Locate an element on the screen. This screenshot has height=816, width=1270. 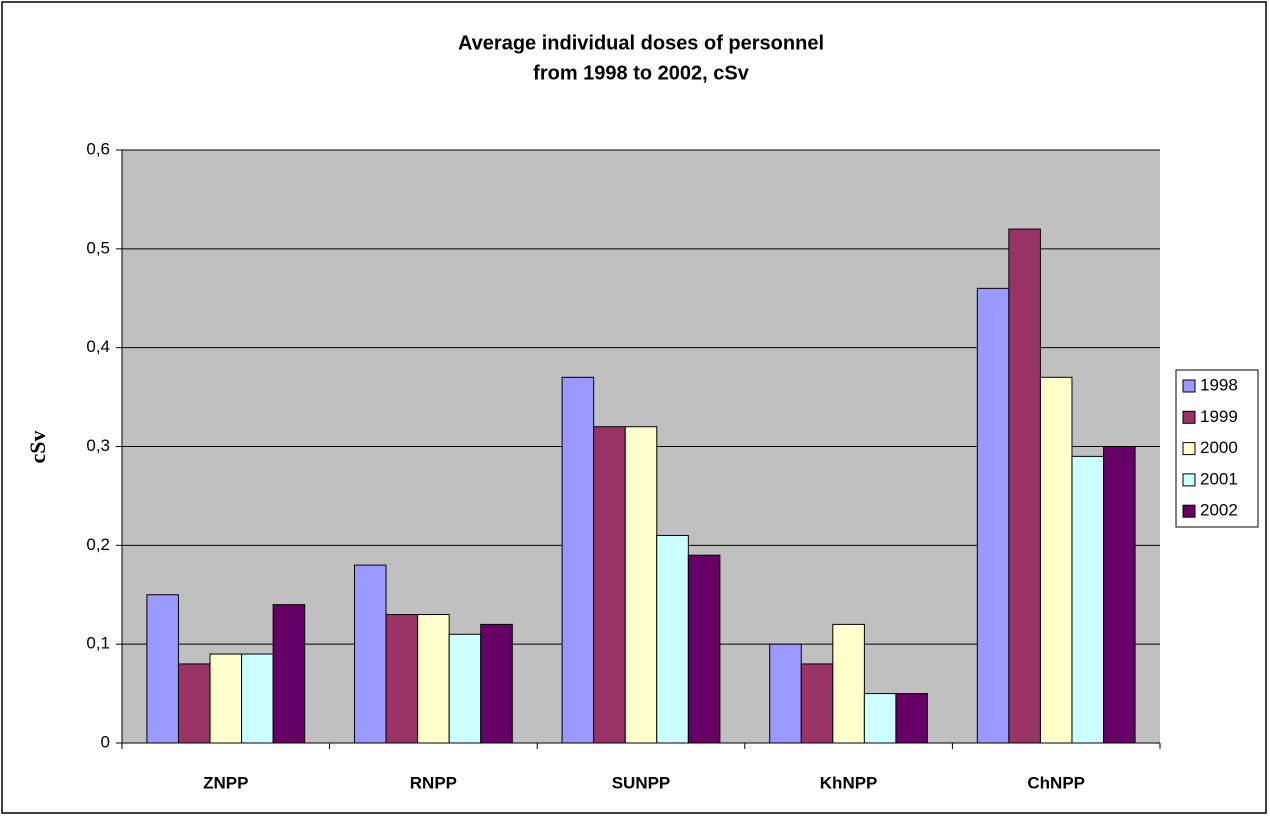
legend-label: 2002 is located at coordinates (1219, 510).